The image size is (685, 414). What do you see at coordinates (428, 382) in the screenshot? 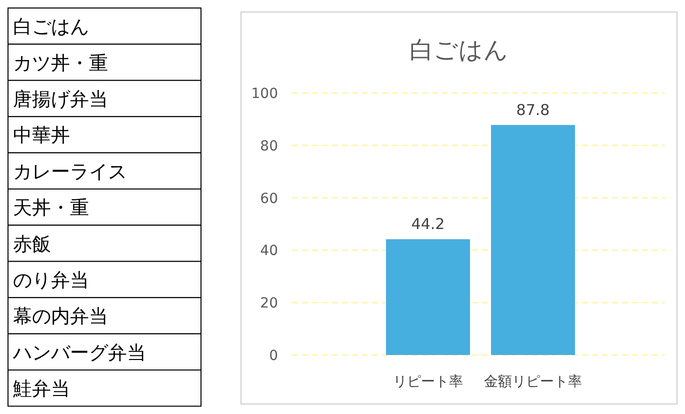
I see `x-tick-label: リピート率` at bounding box center [428, 382].